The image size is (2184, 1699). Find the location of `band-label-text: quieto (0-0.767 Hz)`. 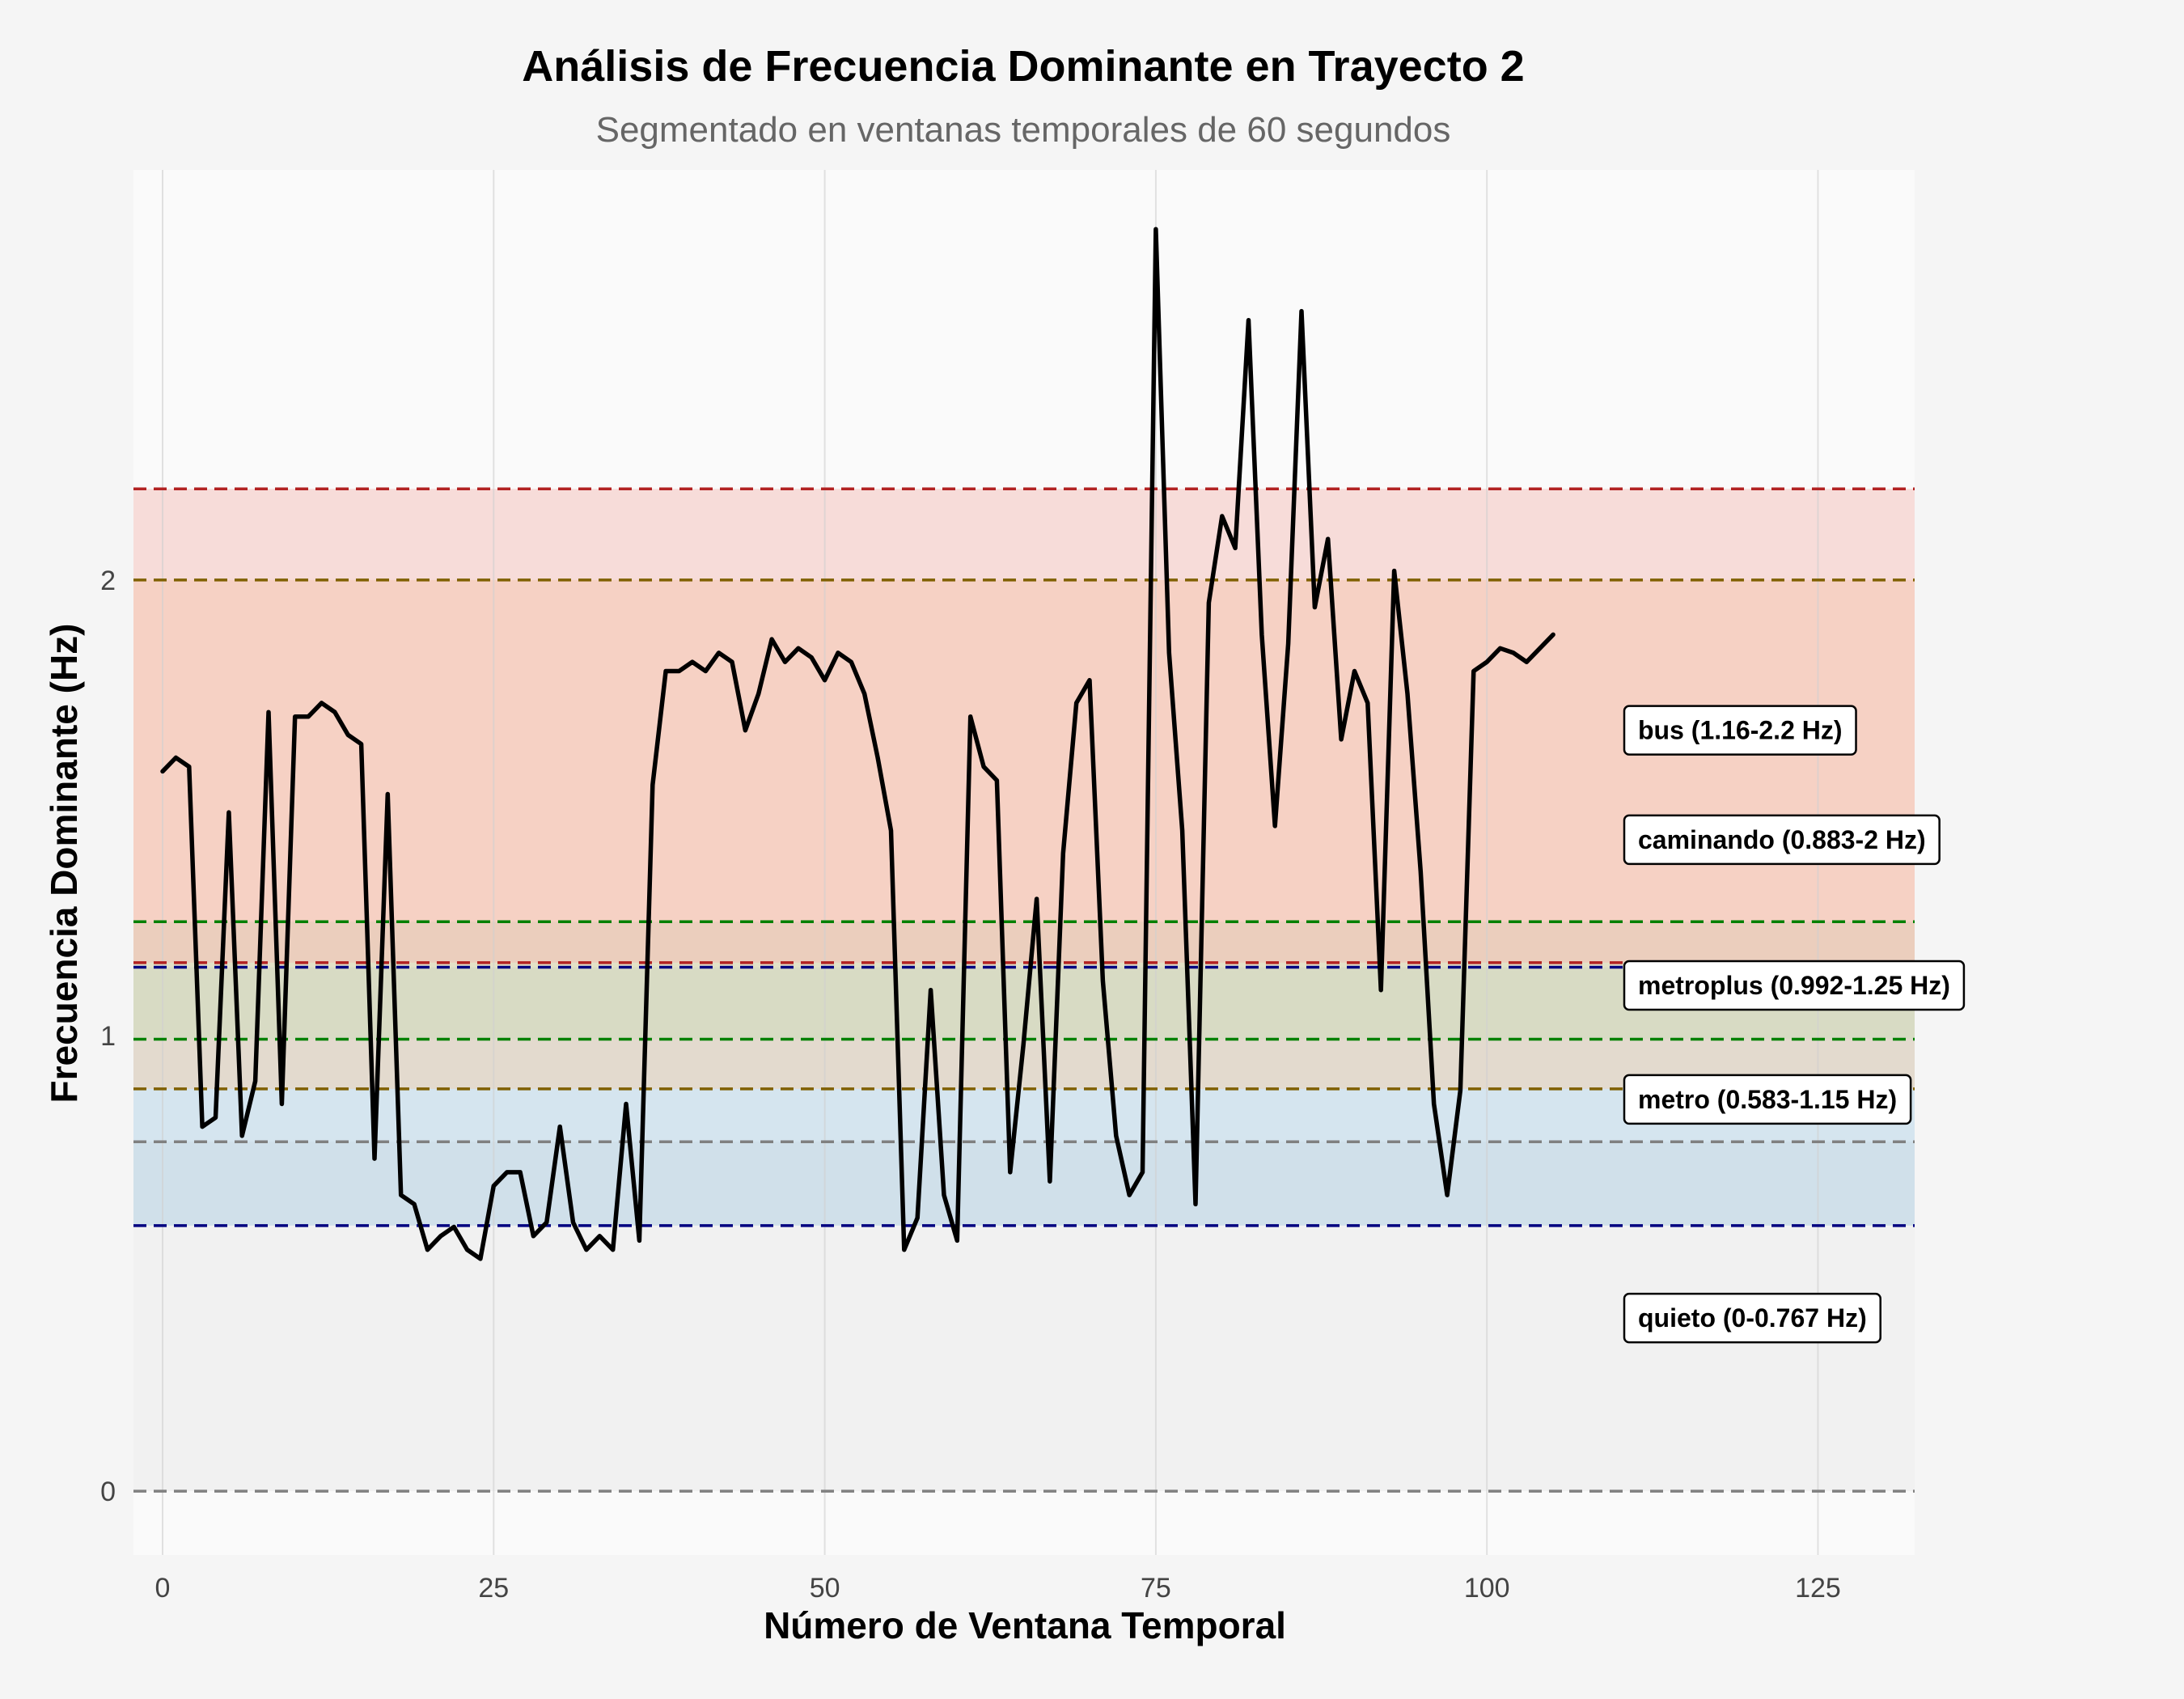

band-label-text: quieto (0-0.767 Hz) is located at coordinates (1752, 1318).